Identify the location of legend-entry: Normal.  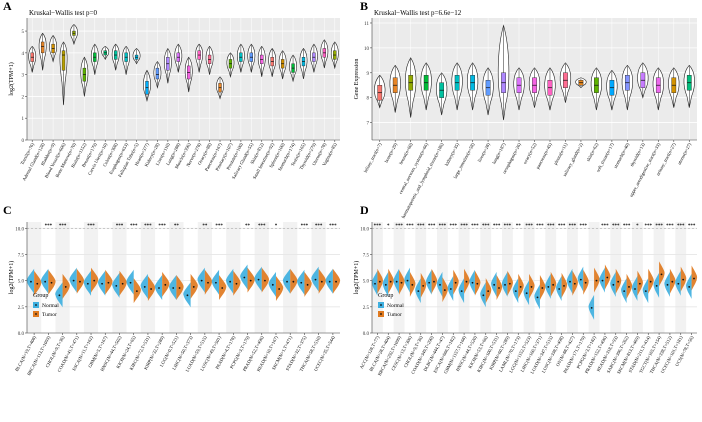
(50, 306).